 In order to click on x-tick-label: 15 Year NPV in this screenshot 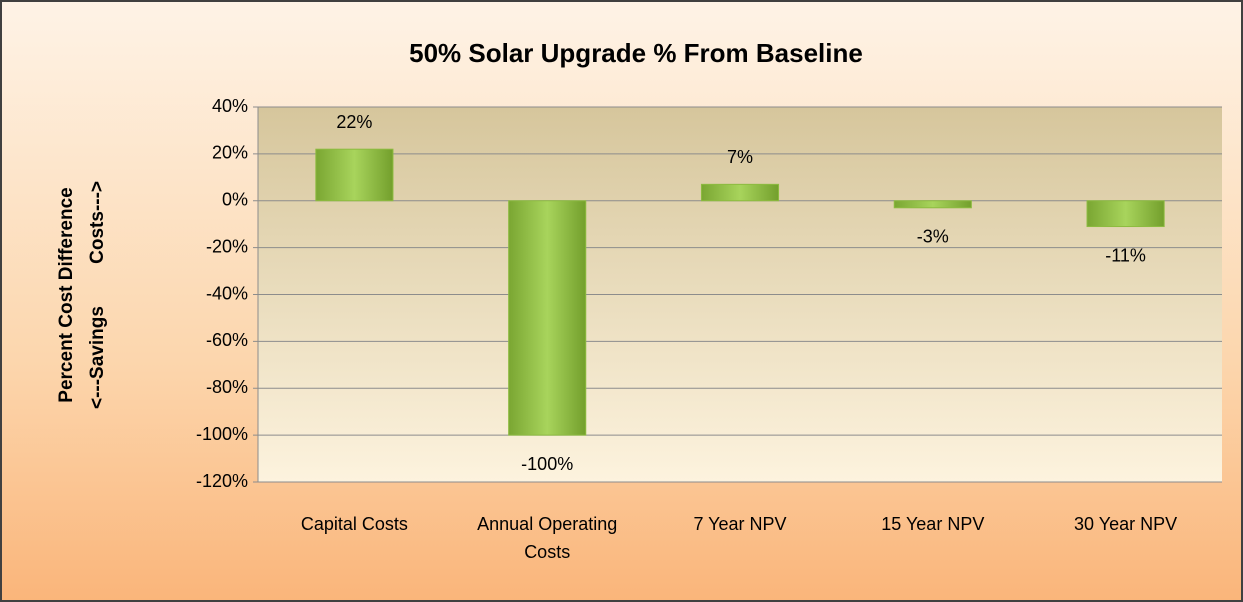, I will do `click(932, 524)`.